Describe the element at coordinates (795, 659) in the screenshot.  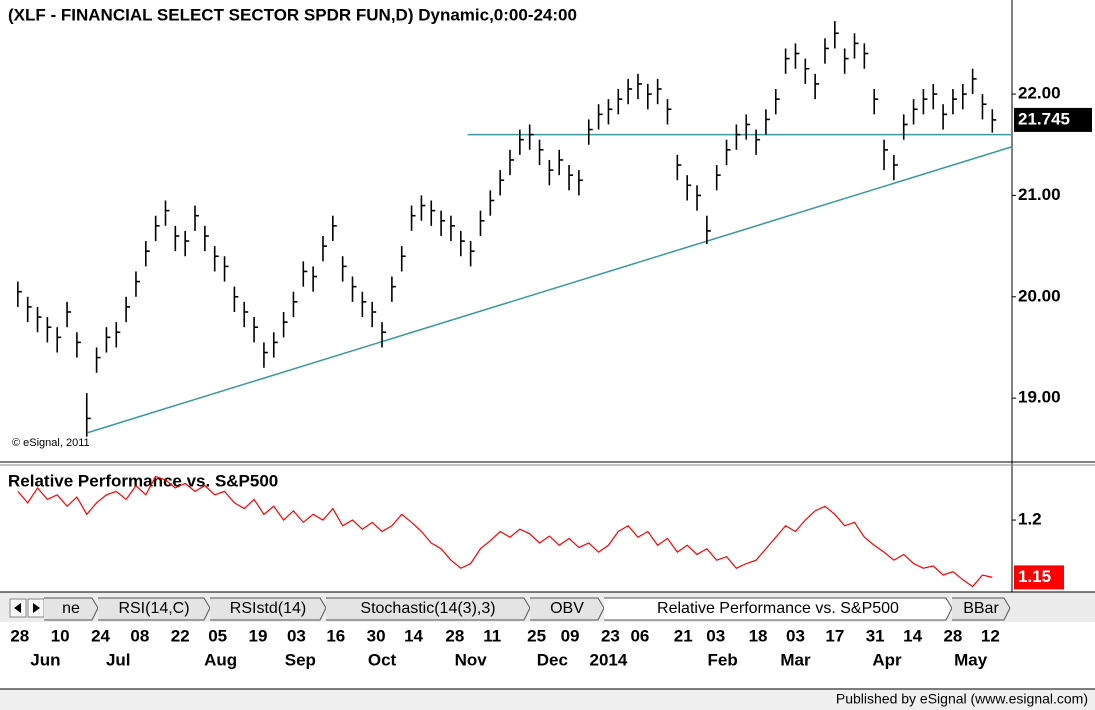
I see `month-label: Mar` at that location.